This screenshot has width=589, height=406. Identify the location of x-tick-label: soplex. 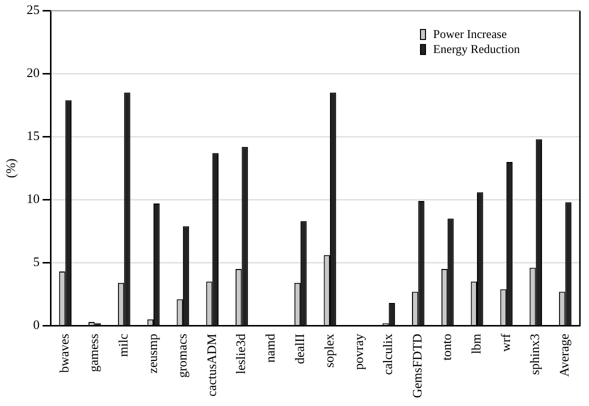
(328, 350).